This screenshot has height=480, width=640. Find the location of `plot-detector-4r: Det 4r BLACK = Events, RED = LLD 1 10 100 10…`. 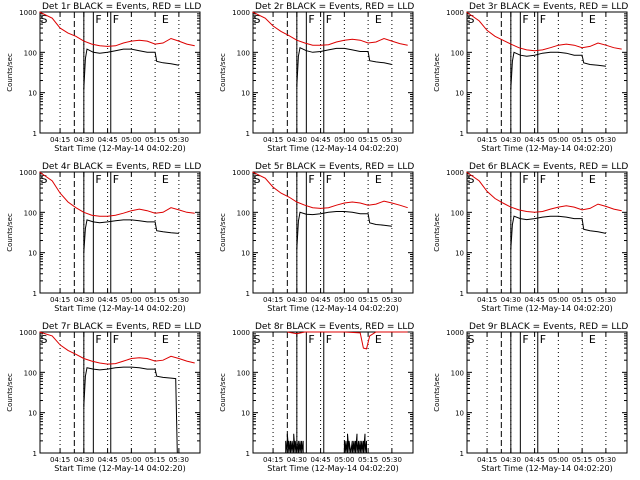

plot-detector-4r: Det 4r BLACK = Events, RED = LLD 1 10 100 10… is located at coordinates (103, 237).